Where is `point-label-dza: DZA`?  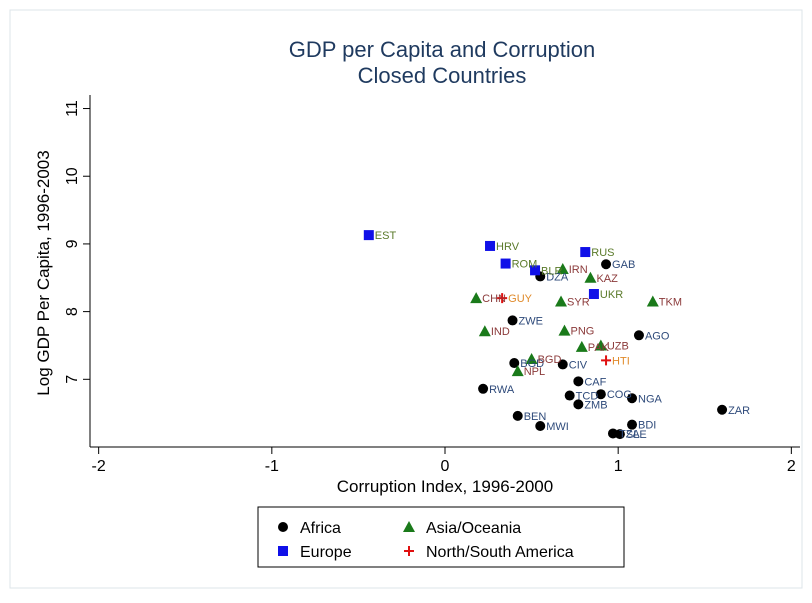
point-label-dza: DZA is located at coordinates (557, 277).